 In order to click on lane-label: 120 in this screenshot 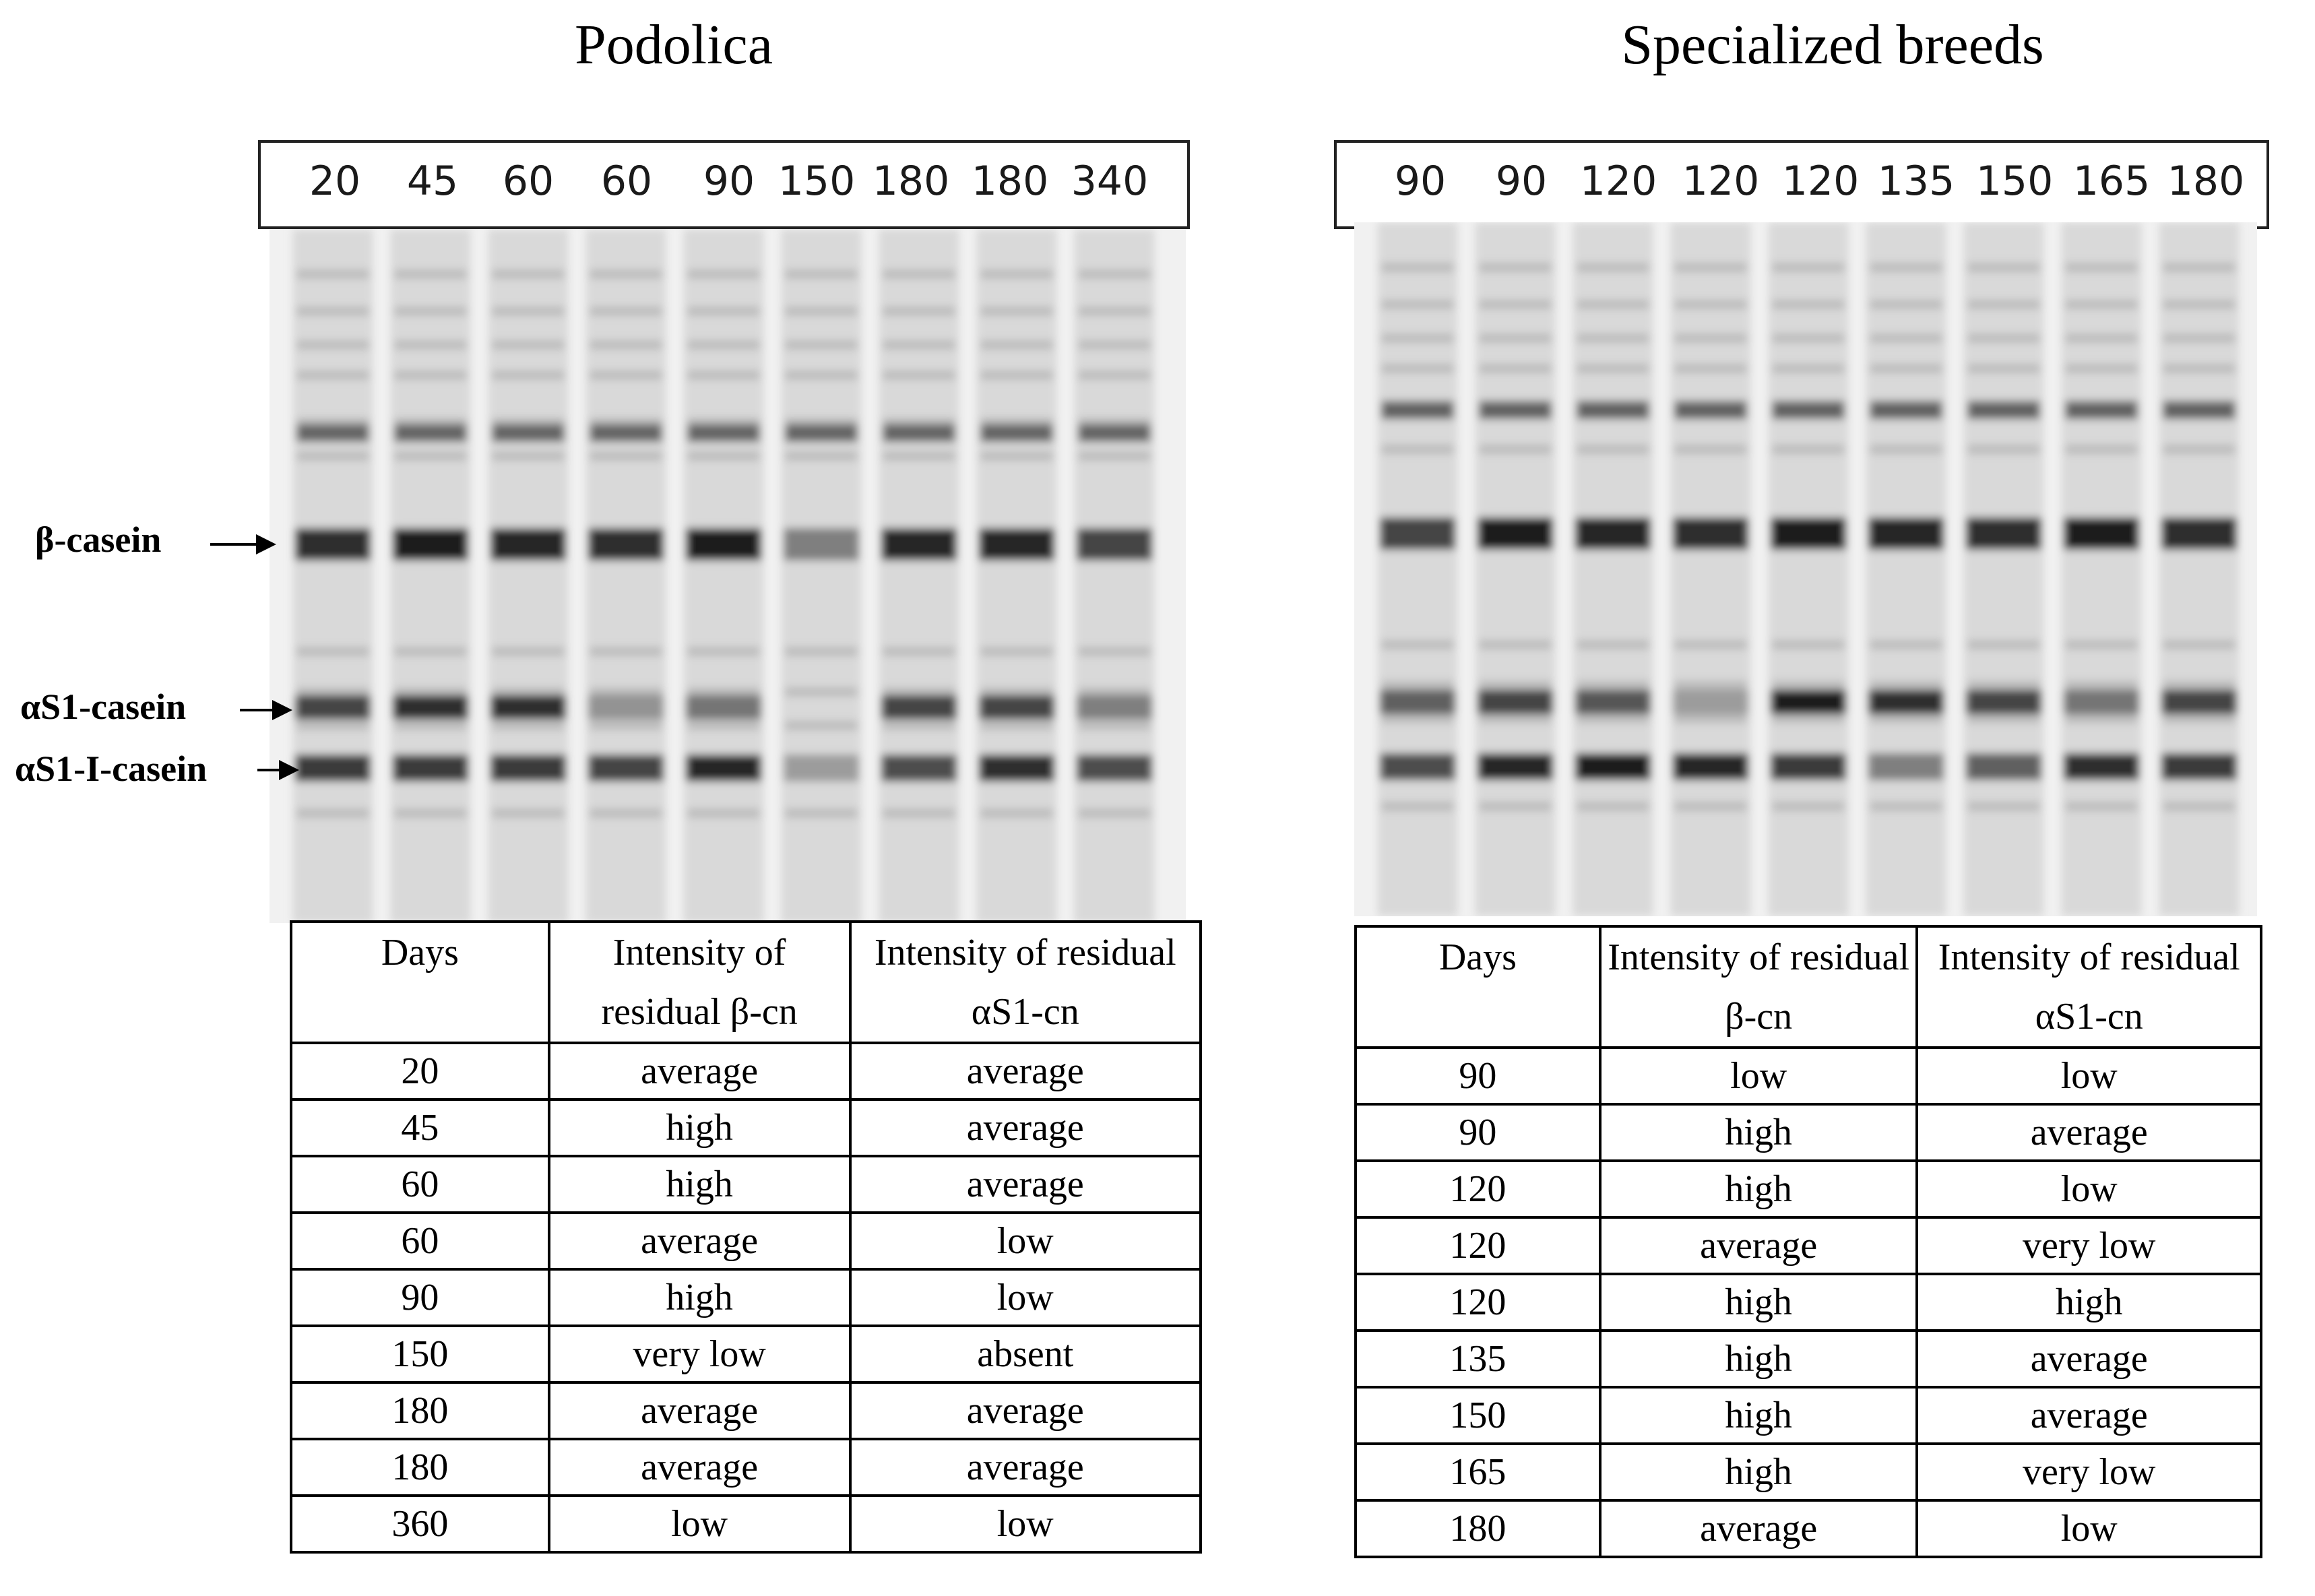, I will do `click(1618, 181)`.